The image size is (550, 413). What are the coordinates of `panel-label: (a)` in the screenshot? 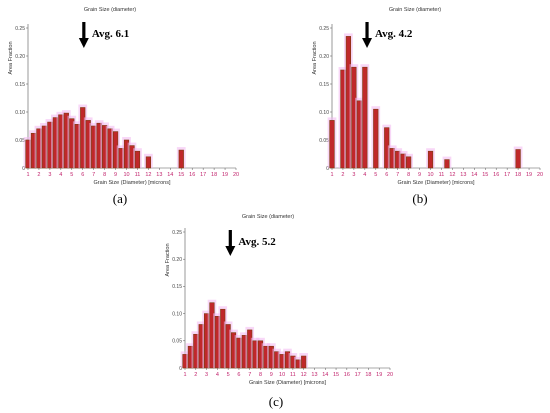 It's located at (120, 198).